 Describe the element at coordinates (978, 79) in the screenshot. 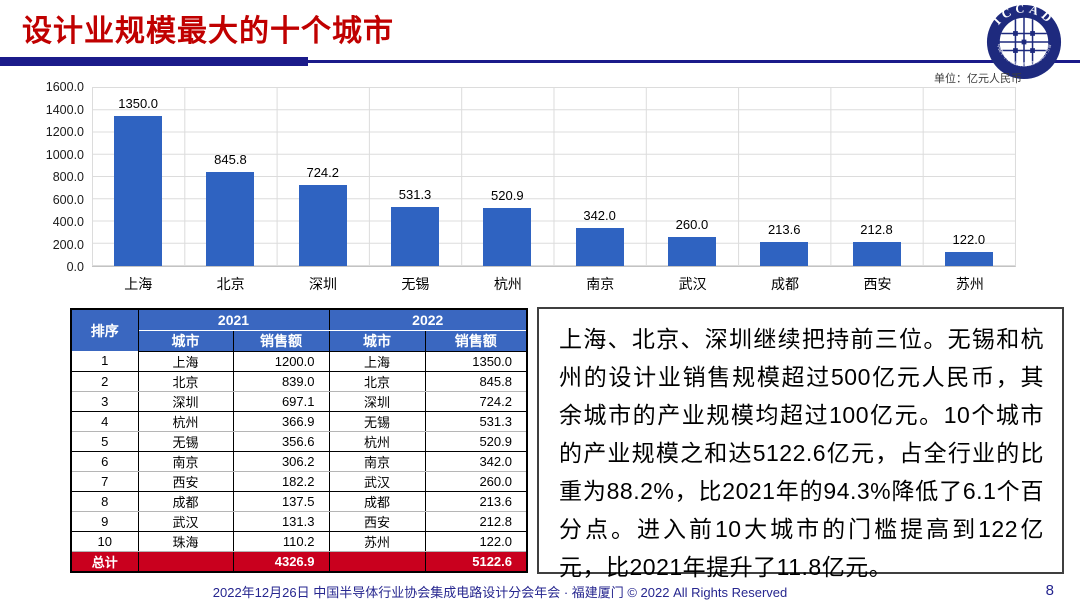

I see `unit-label: 单位：亿元人民币` at that location.